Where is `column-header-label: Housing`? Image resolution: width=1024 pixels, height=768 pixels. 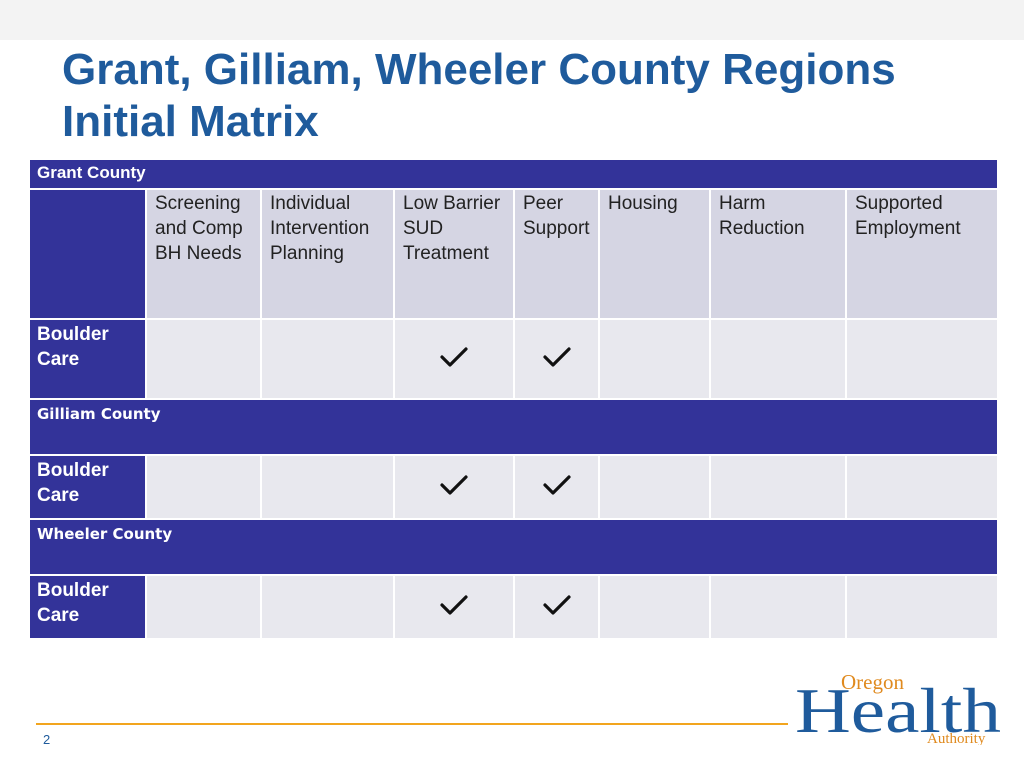
column-header-label: Housing is located at coordinates (643, 203).